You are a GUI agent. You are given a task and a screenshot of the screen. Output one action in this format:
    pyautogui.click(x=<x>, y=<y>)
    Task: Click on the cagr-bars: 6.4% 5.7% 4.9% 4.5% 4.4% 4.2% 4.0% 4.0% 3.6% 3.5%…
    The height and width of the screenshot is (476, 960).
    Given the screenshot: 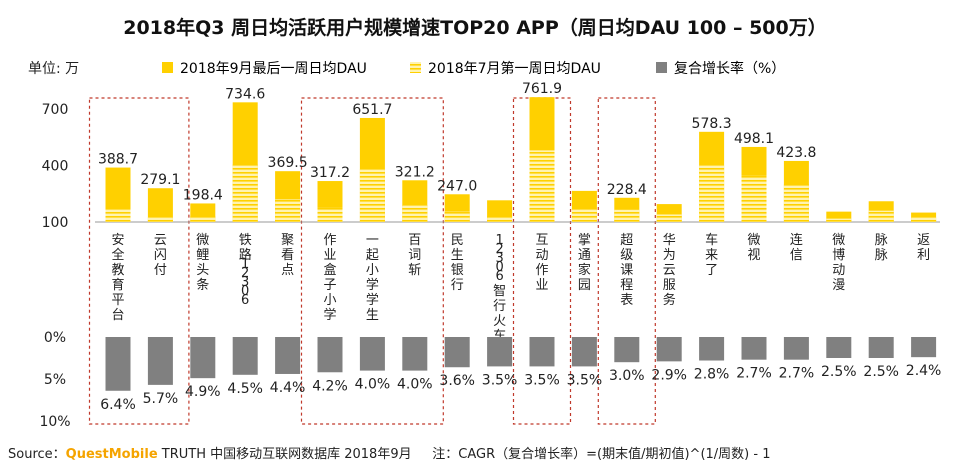 What is the action you would take?
    pyautogui.click(x=520, y=375)
    